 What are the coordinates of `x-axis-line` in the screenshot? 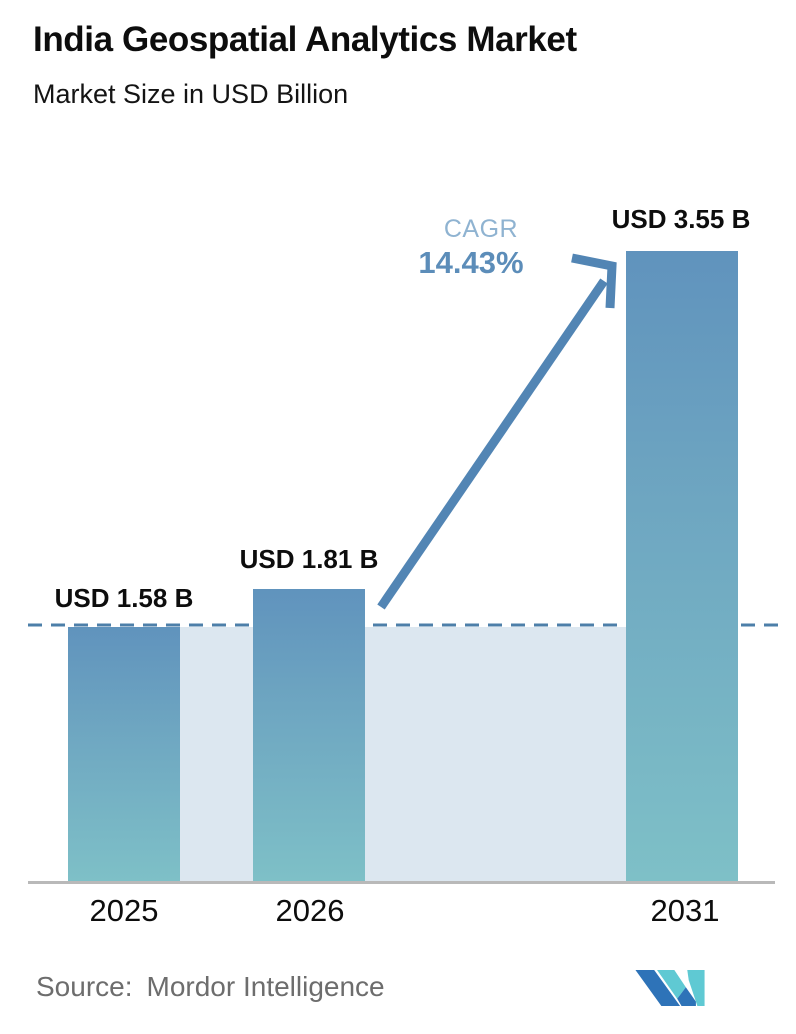 It's located at (401, 882).